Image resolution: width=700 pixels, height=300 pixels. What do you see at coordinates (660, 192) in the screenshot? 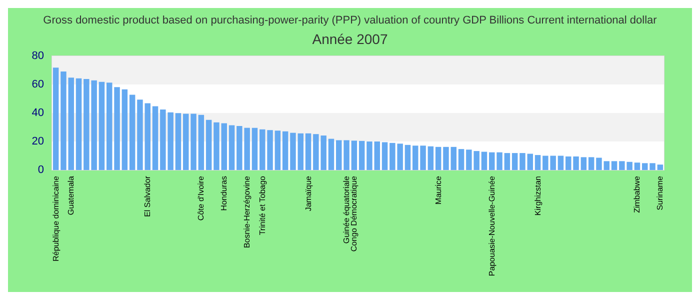
I see `x-tick-label: Suriname` at bounding box center [660, 192].